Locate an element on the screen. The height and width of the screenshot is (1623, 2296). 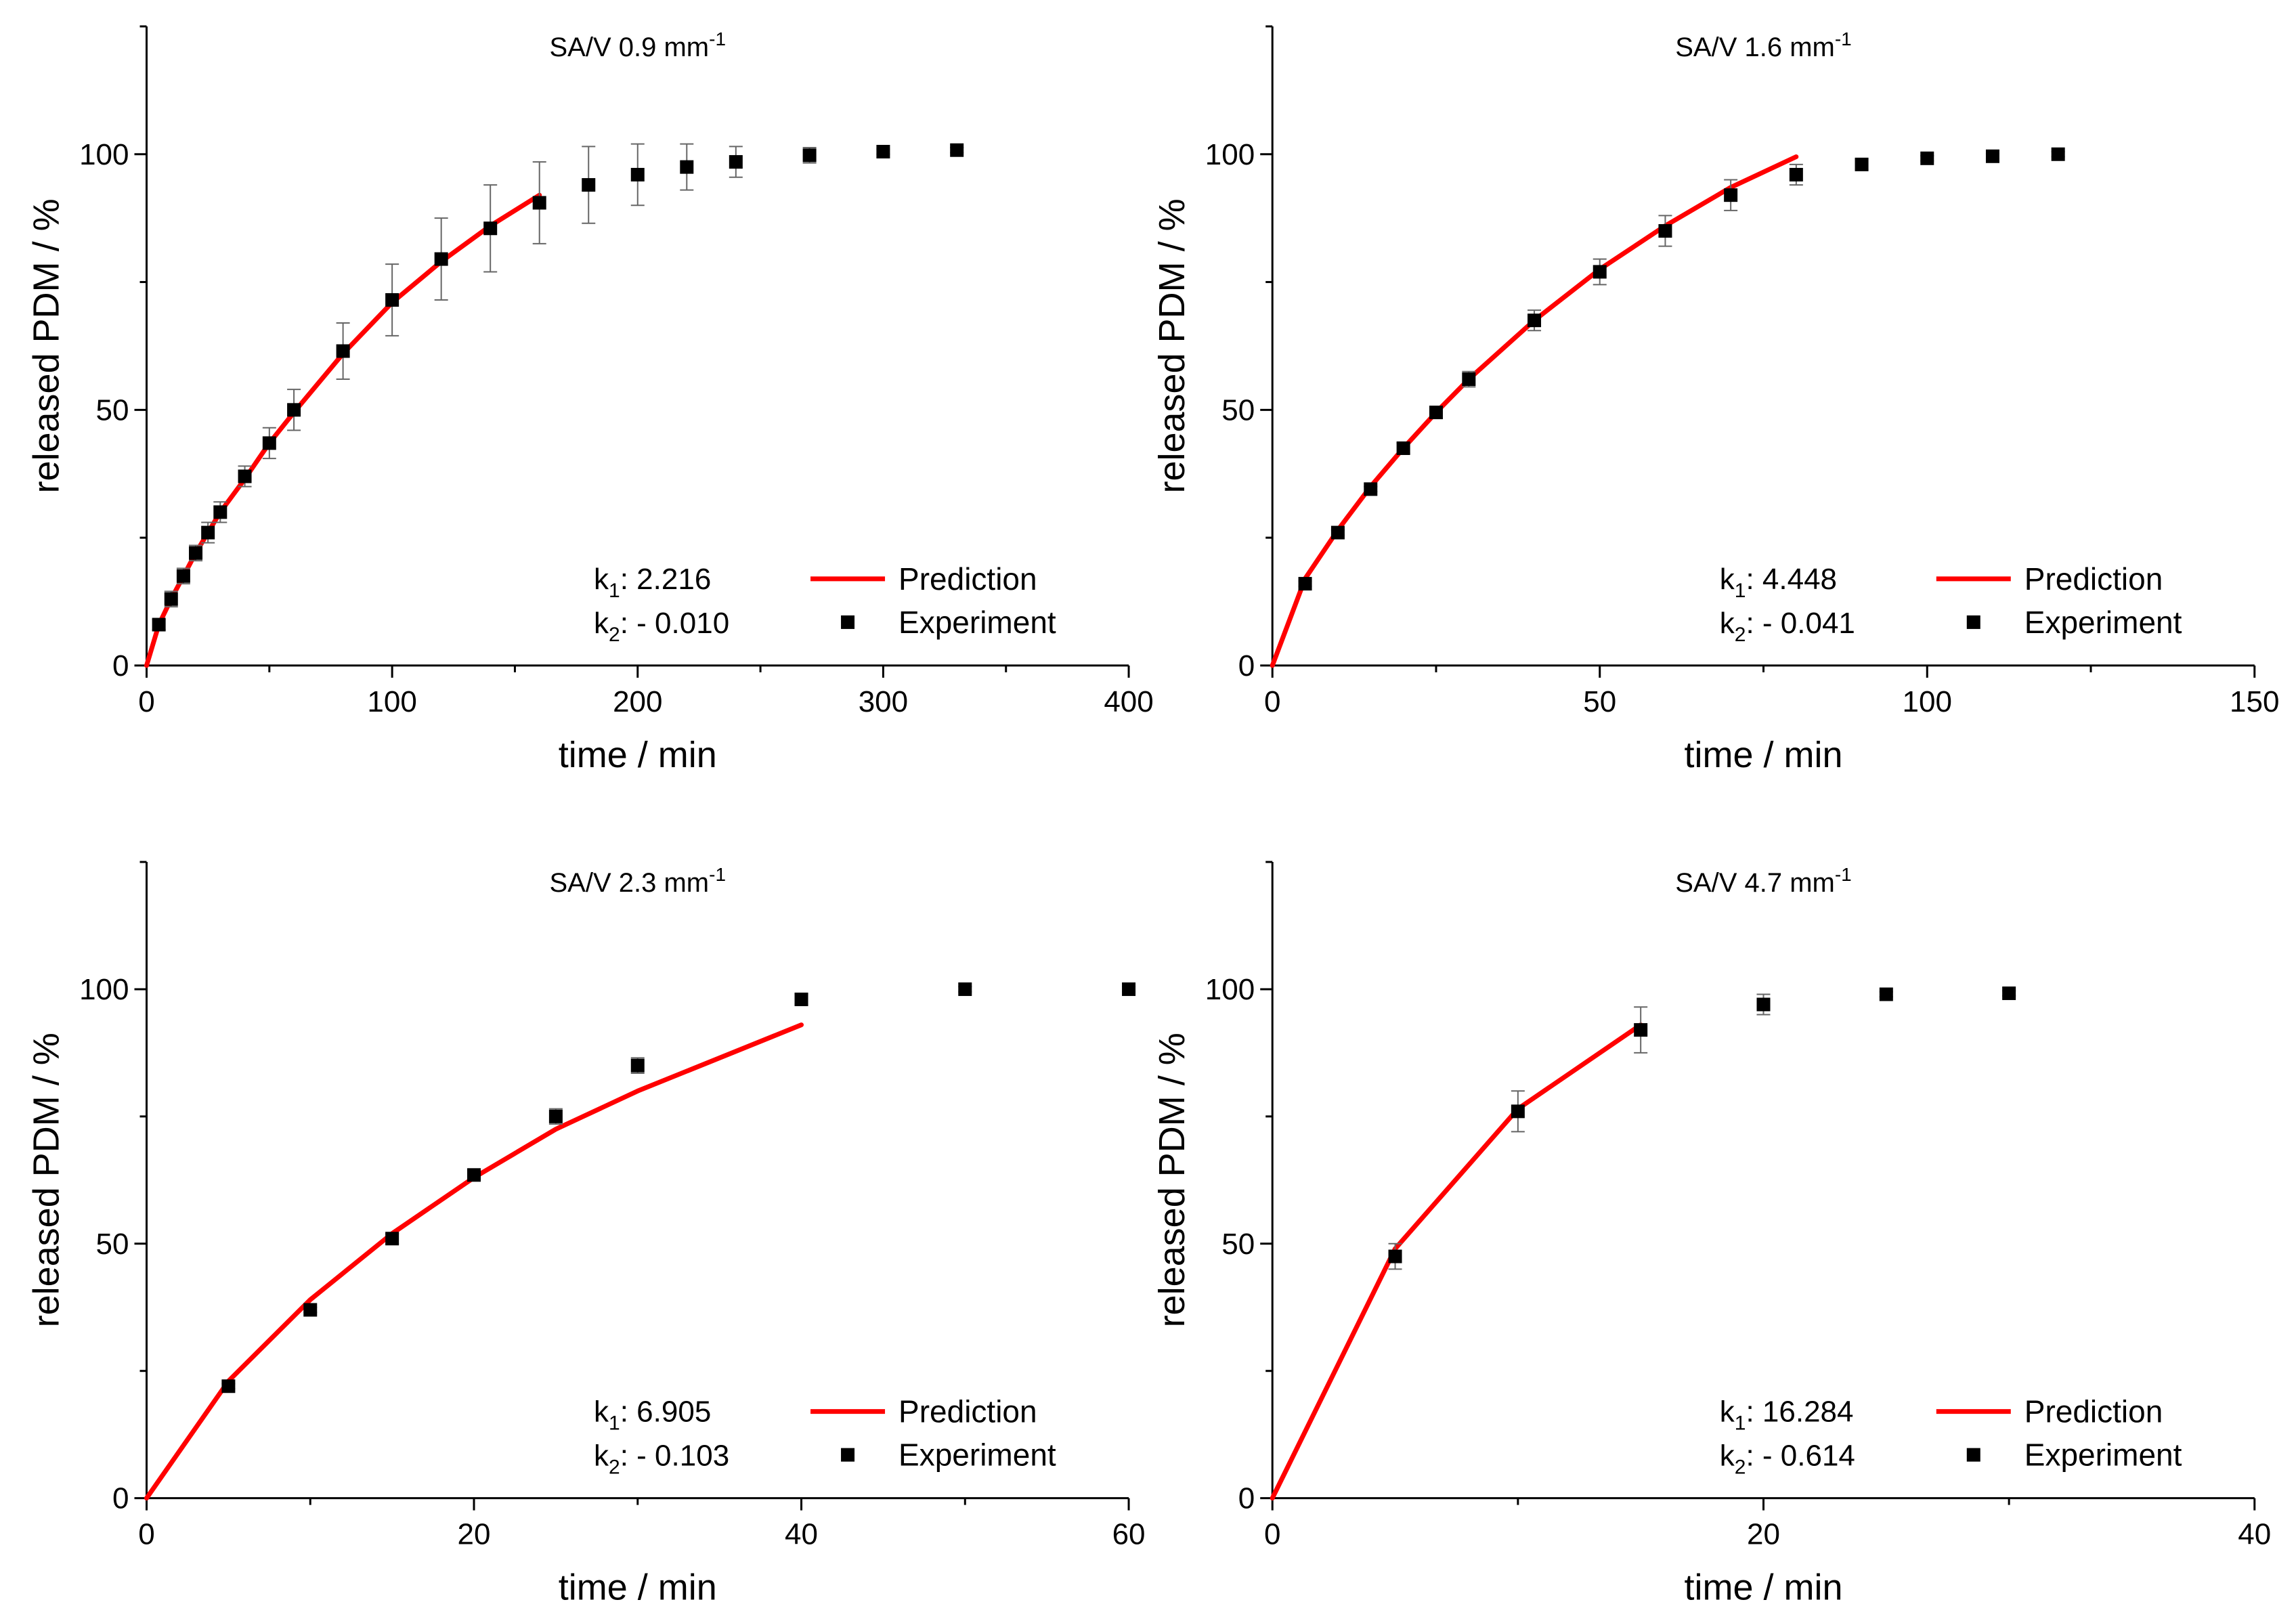
k1-annotation: k1: 6.905 is located at coordinates (652, 1415).